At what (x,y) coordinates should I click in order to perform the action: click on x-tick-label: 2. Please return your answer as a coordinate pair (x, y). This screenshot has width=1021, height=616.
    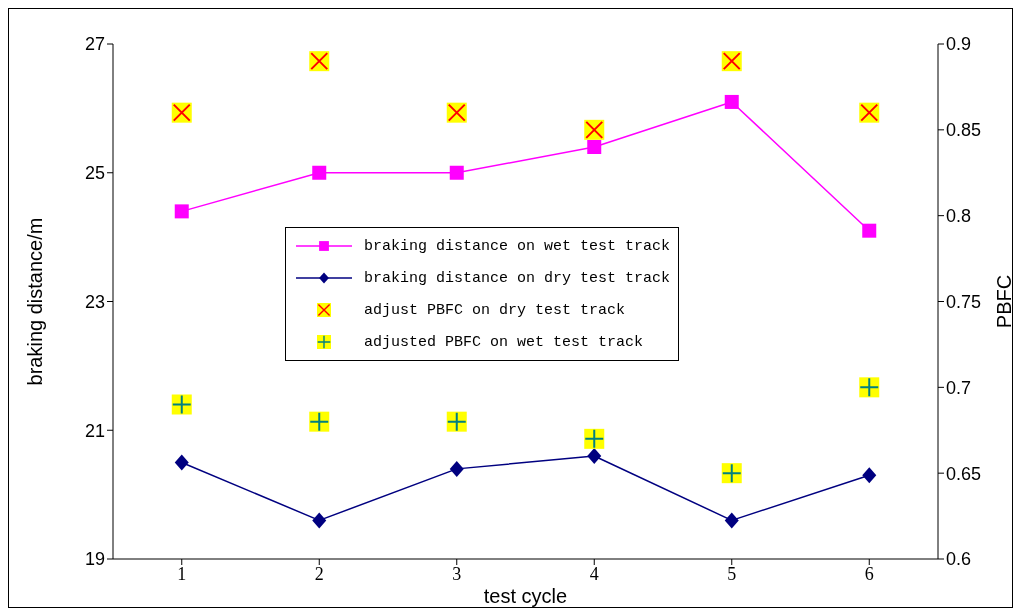
    Looking at the image, I should click on (319, 573).